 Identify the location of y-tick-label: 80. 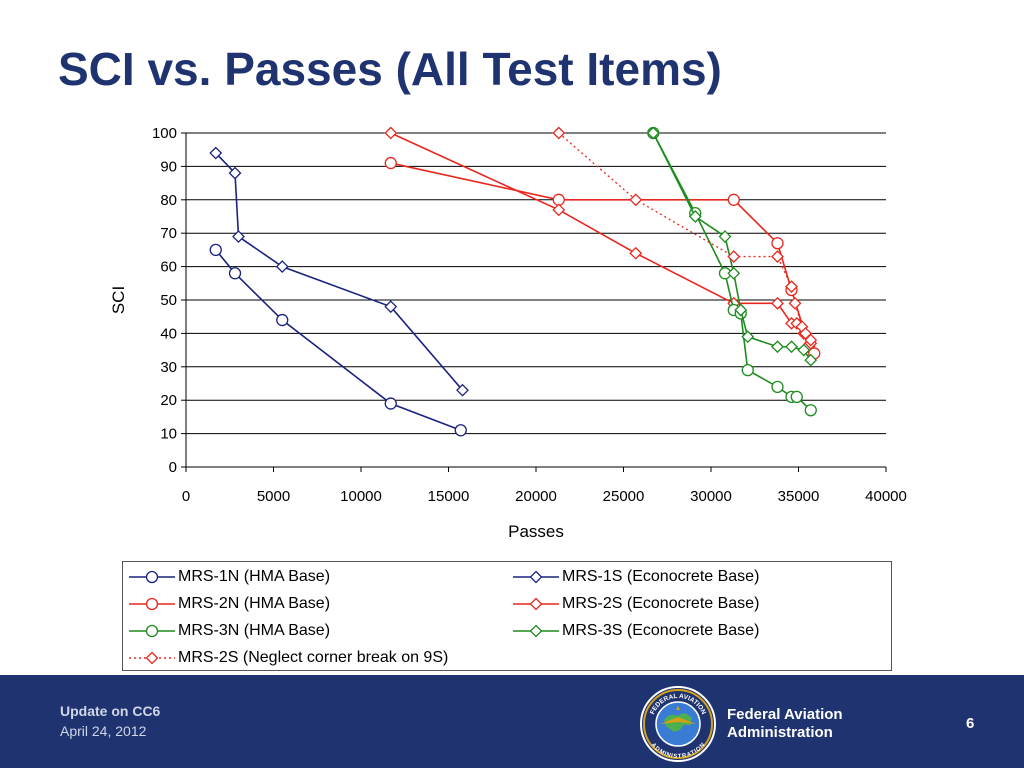
(168, 200).